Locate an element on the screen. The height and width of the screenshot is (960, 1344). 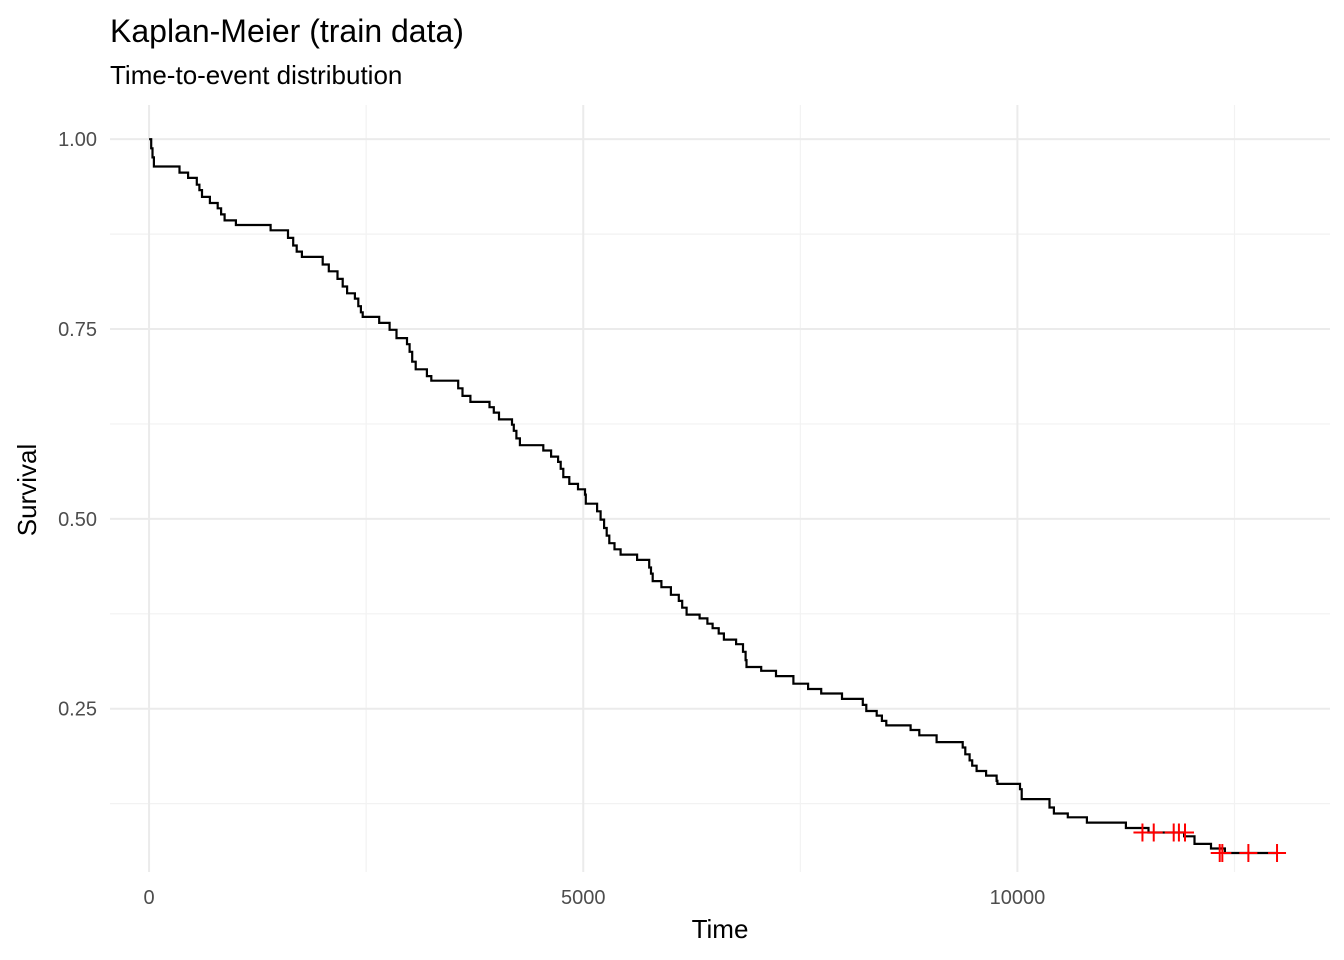
x-axis-title: Time is located at coordinates (720, 929).